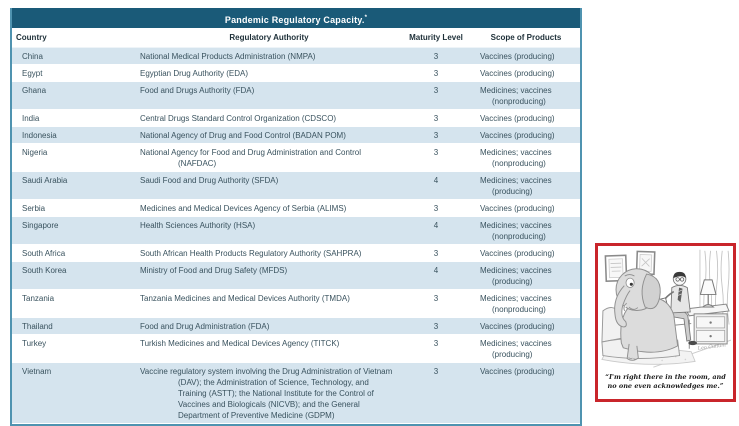 The width and height of the screenshot is (739, 426). What do you see at coordinates (632, 352) in the screenshot?
I see `elephant-leg` at bounding box center [632, 352].